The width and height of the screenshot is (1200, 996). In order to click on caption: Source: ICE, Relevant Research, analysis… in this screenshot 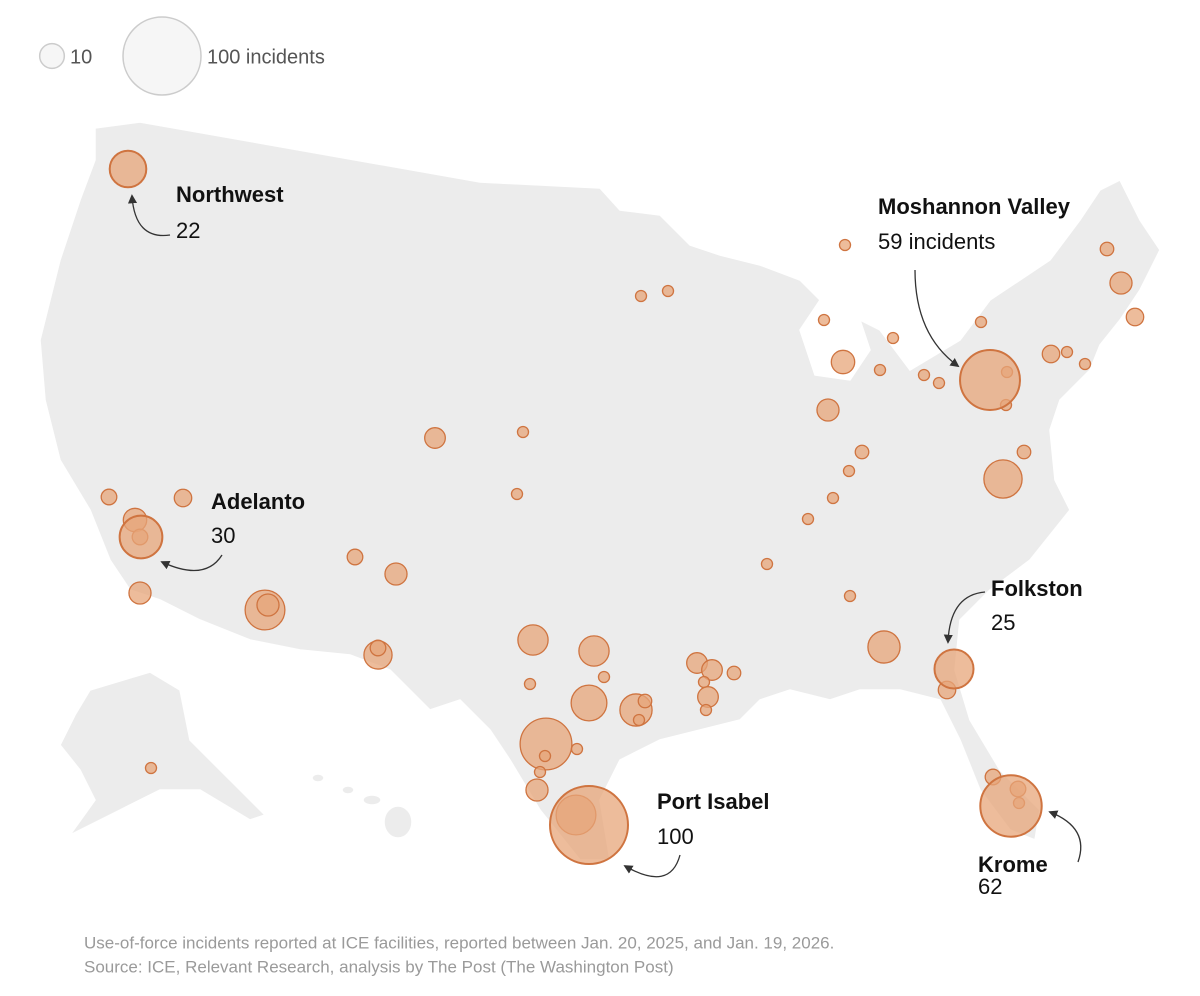, I will do `click(379, 966)`.